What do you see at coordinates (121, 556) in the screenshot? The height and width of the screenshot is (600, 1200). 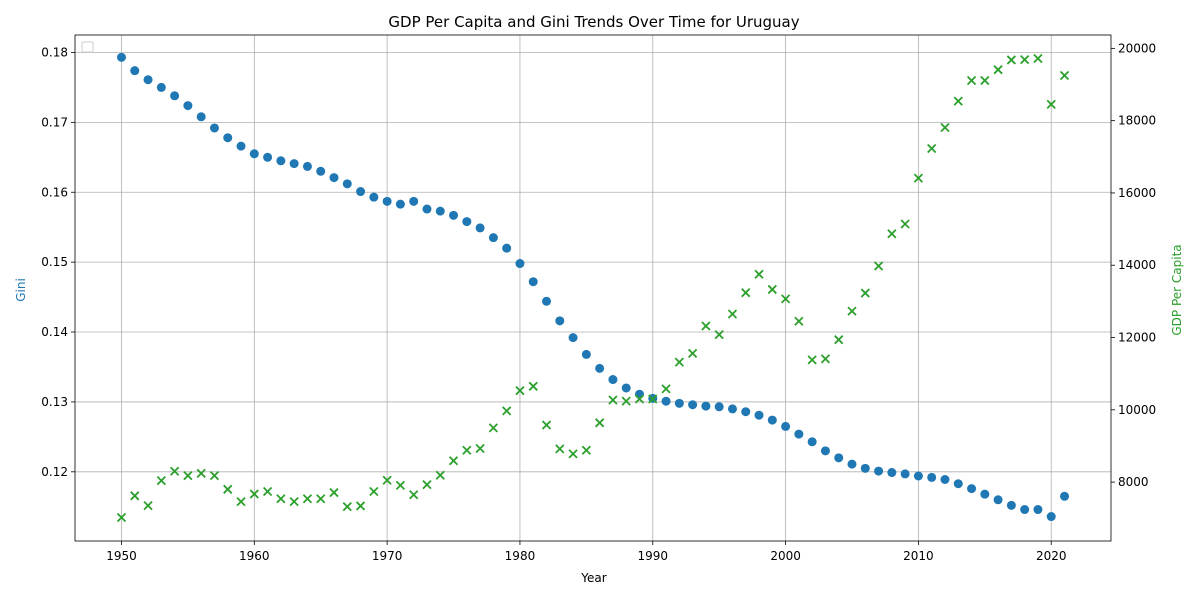 I see `x-tick-label: 1950` at bounding box center [121, 556].